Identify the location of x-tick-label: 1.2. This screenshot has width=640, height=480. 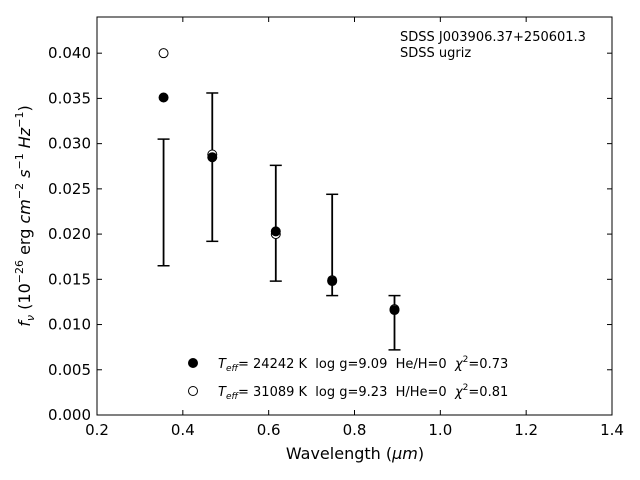
(526, 430).